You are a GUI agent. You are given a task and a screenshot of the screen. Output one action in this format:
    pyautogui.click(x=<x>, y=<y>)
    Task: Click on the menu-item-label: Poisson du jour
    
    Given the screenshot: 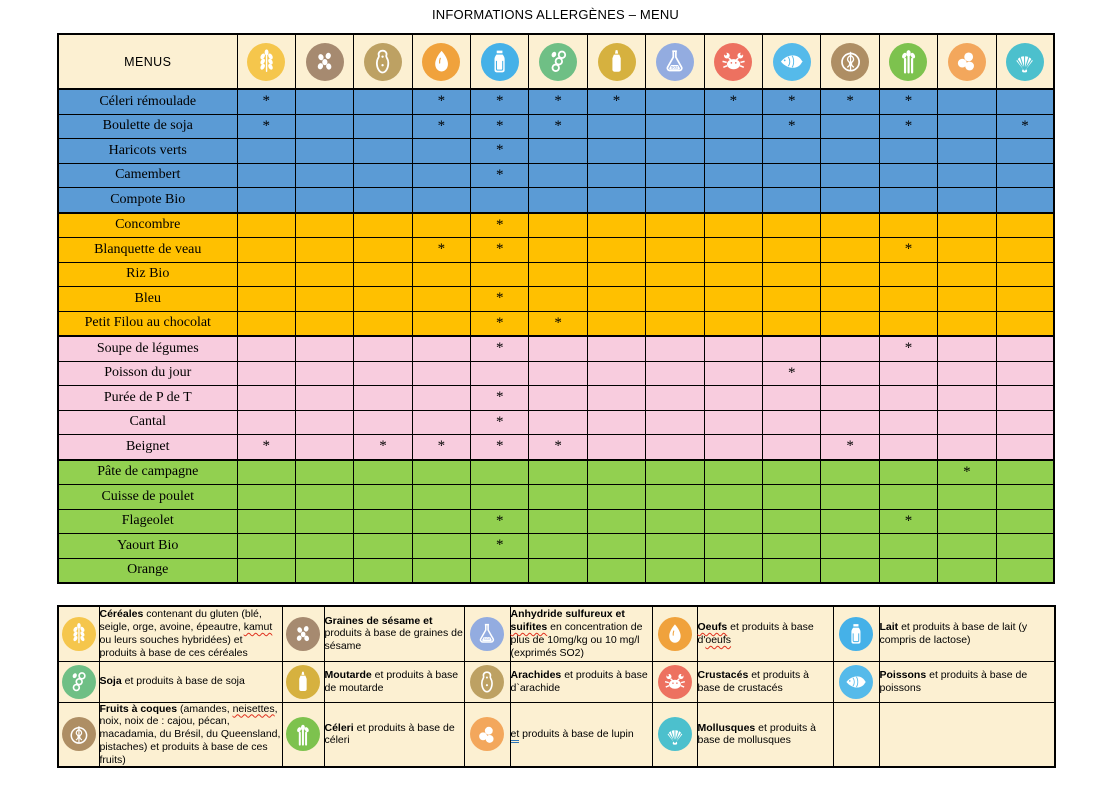 What is the action you would take?
    pyautogui.click(x=147, y=373)
    